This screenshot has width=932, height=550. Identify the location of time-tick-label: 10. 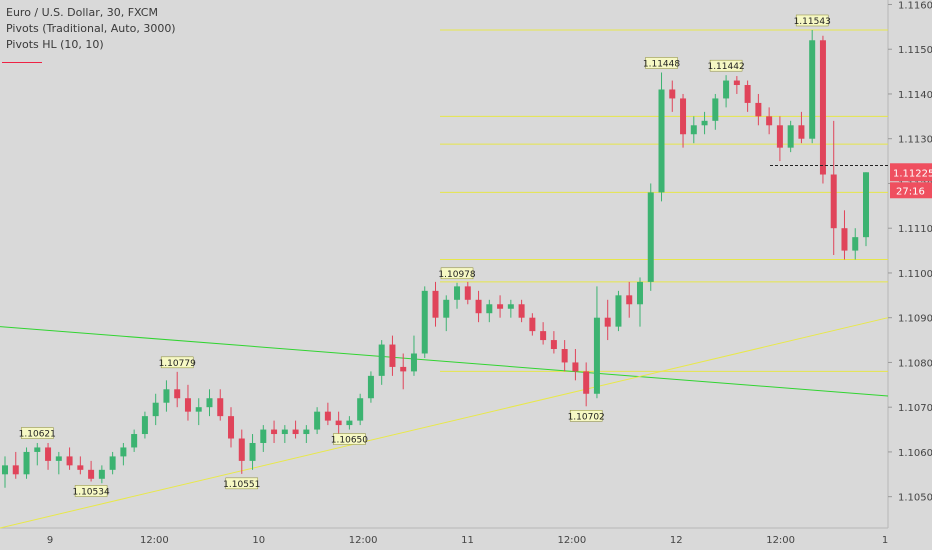
(258, 540).